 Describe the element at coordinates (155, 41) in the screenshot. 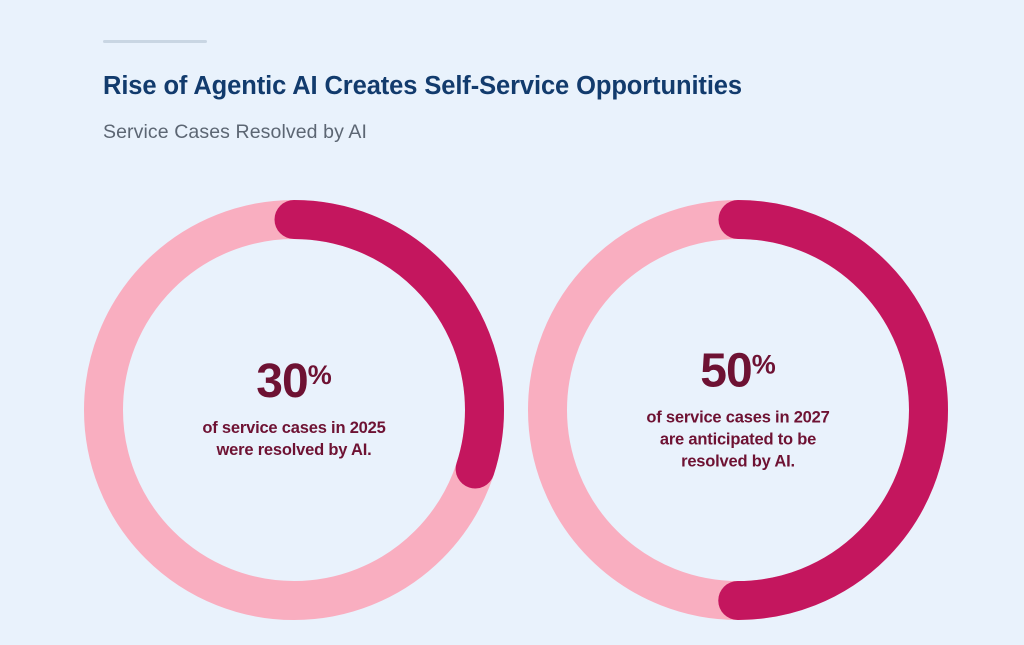

I see `header-divider-rule` at that location.